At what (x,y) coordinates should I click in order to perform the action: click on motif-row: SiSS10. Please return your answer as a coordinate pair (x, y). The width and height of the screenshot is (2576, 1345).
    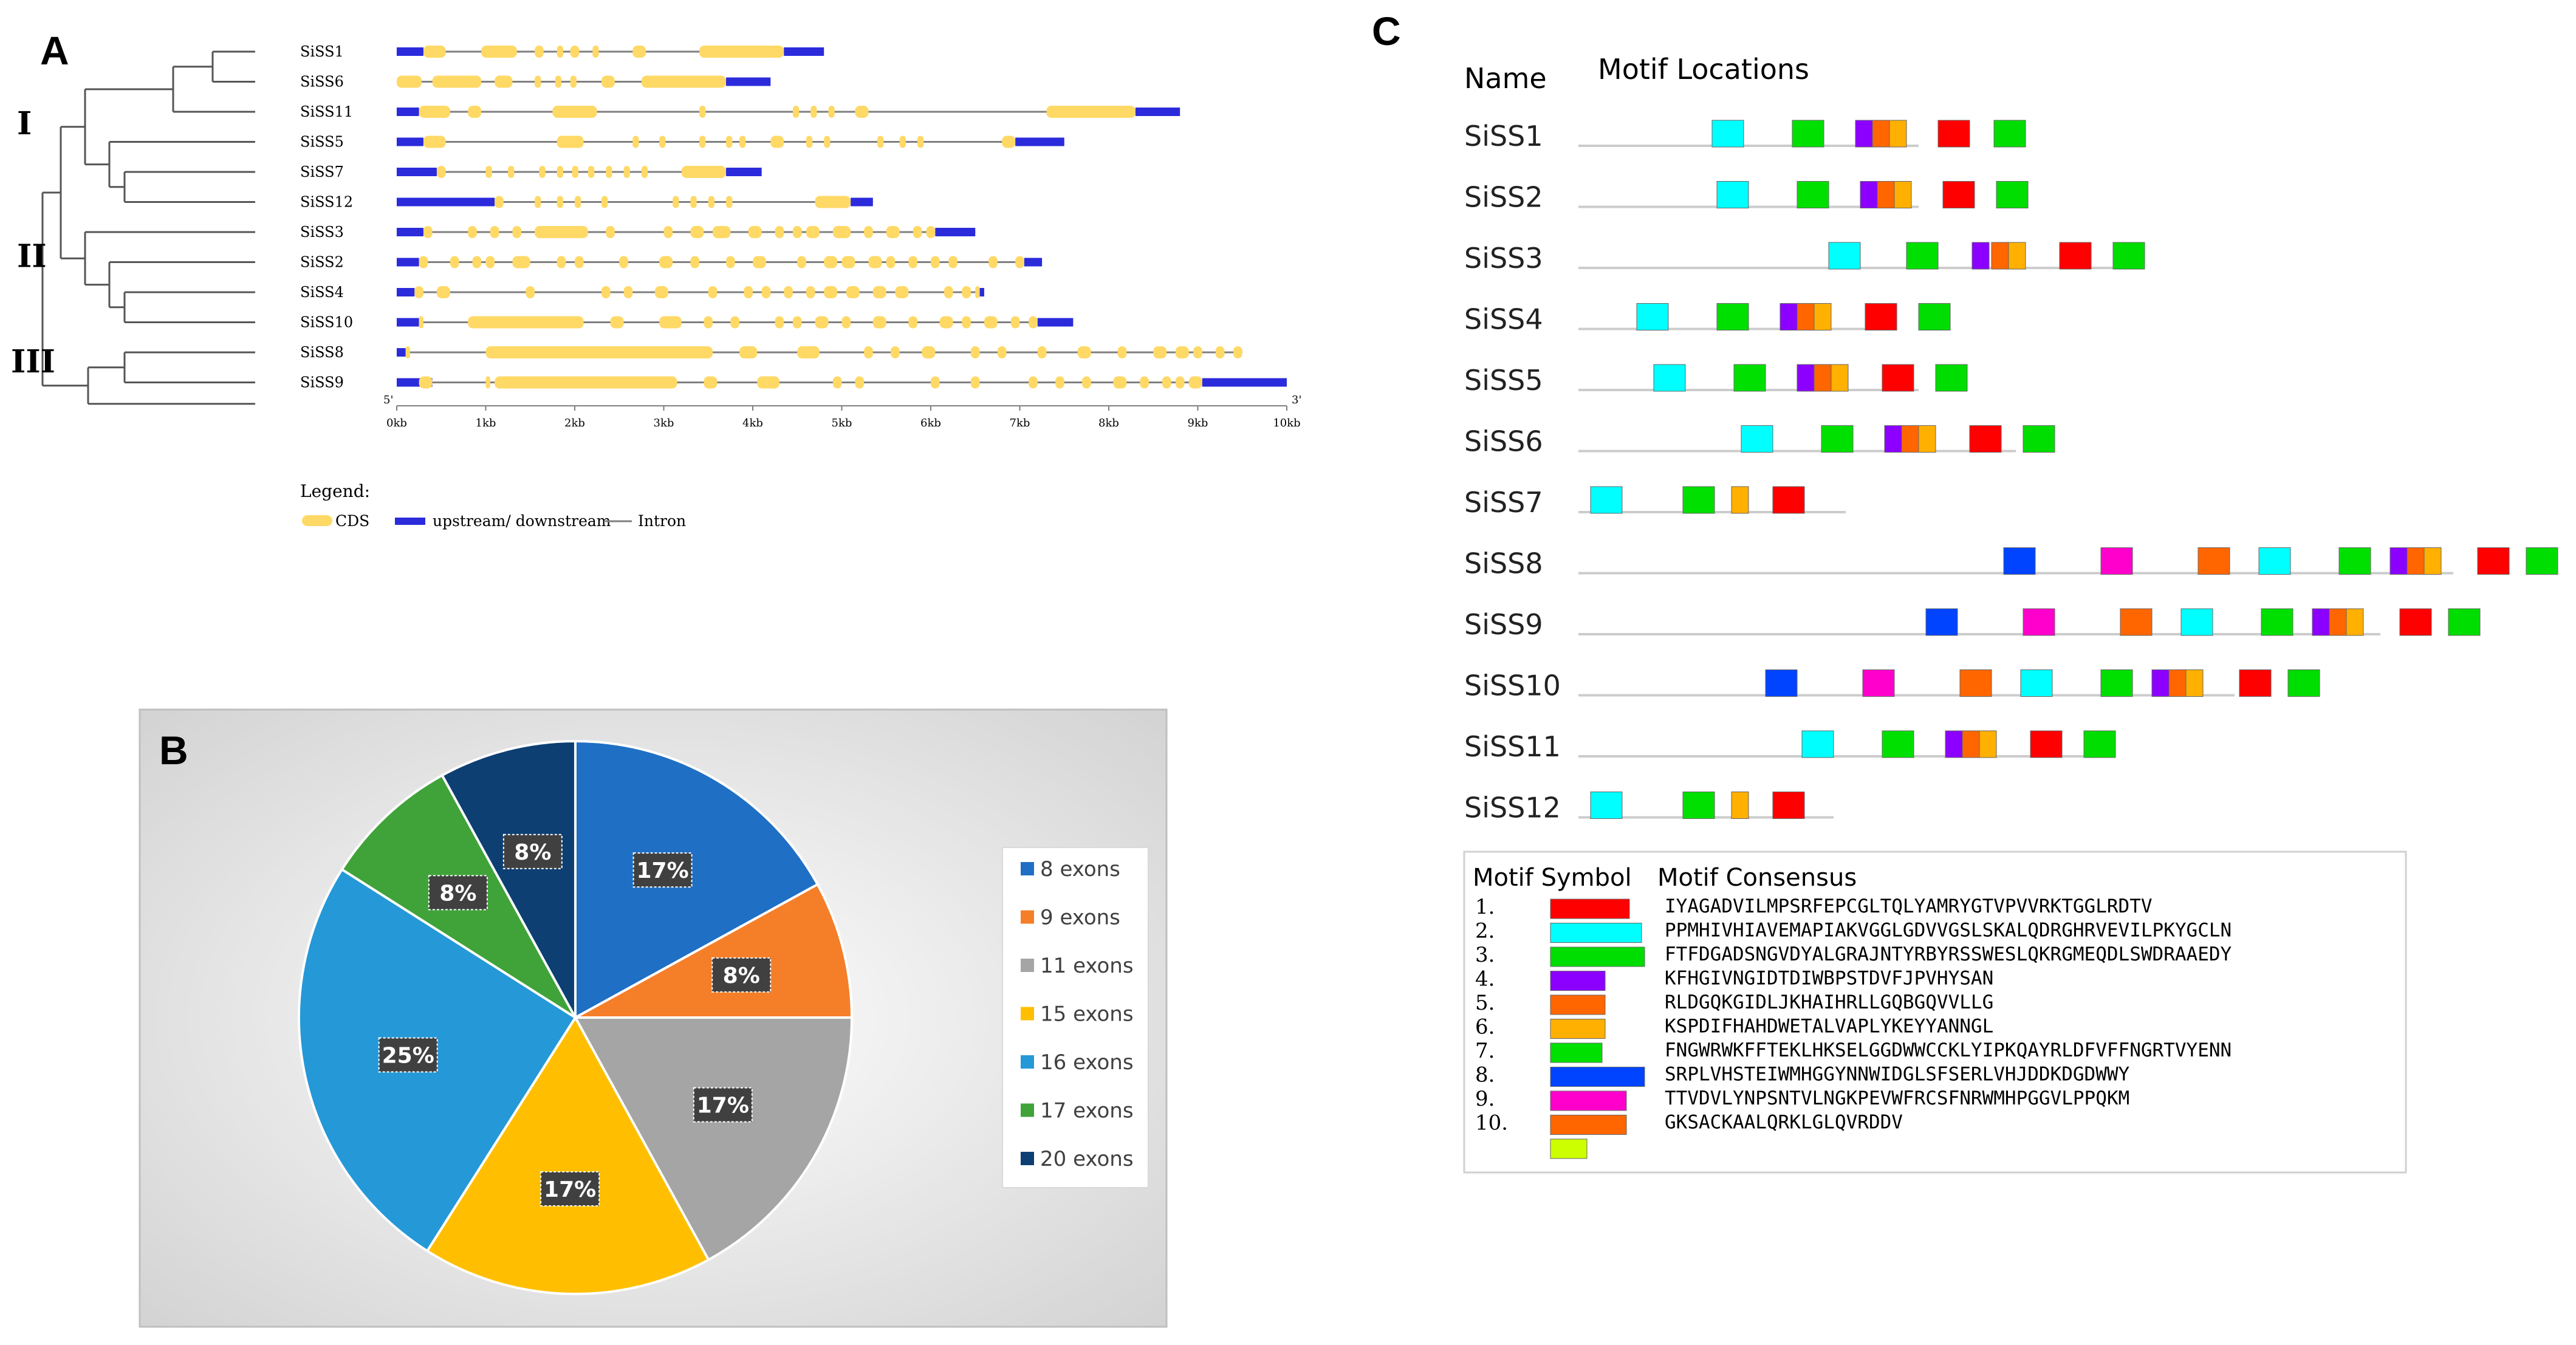
    Looking at the image, I should click on (1892, 685).